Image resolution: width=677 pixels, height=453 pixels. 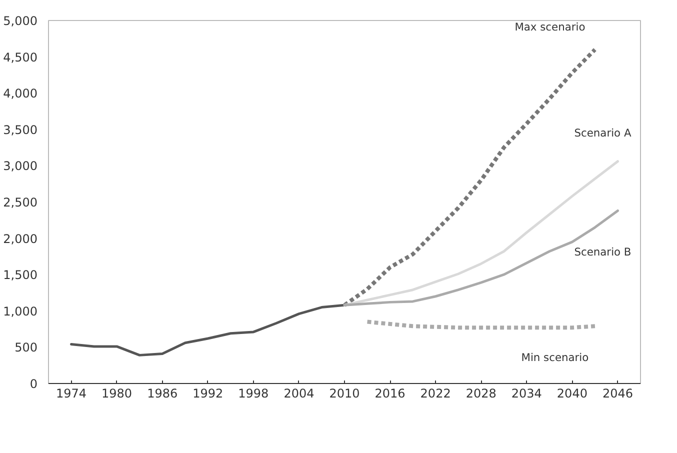 I want to click on x-tick-label: 2022, so click(x=435, y=393).